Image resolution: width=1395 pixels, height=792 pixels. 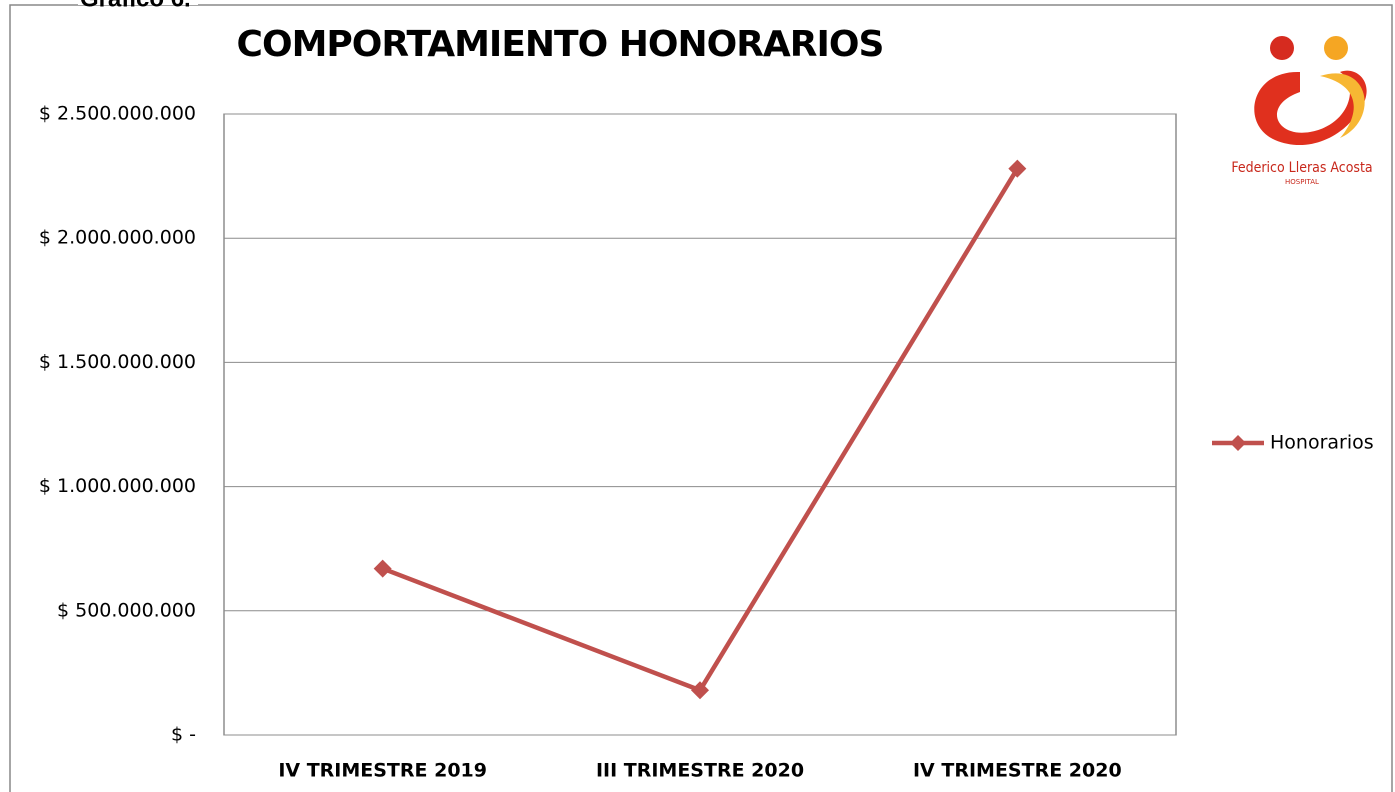 I want to click on logo: Federico Lleras Acosta HOSPITAL, so click(x=1302, y=111).